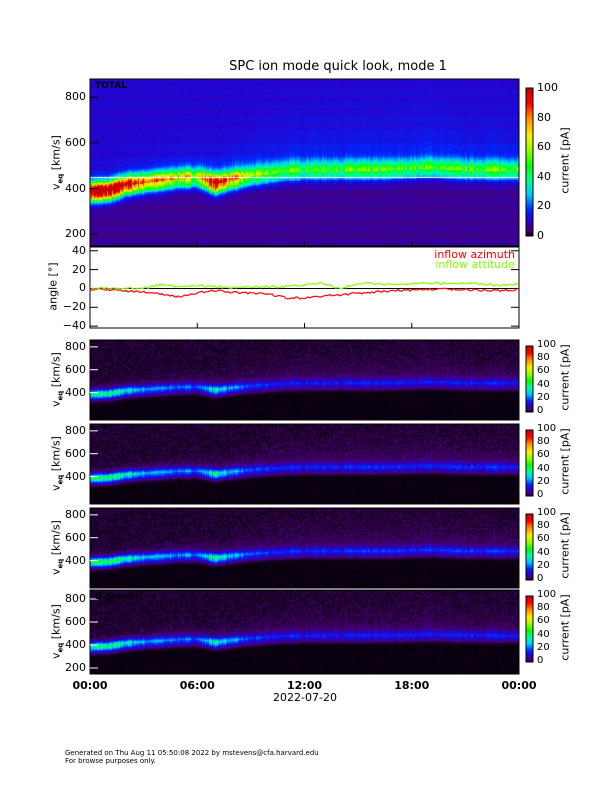  I want to click on angle-panel-frame, so click(304, 287).